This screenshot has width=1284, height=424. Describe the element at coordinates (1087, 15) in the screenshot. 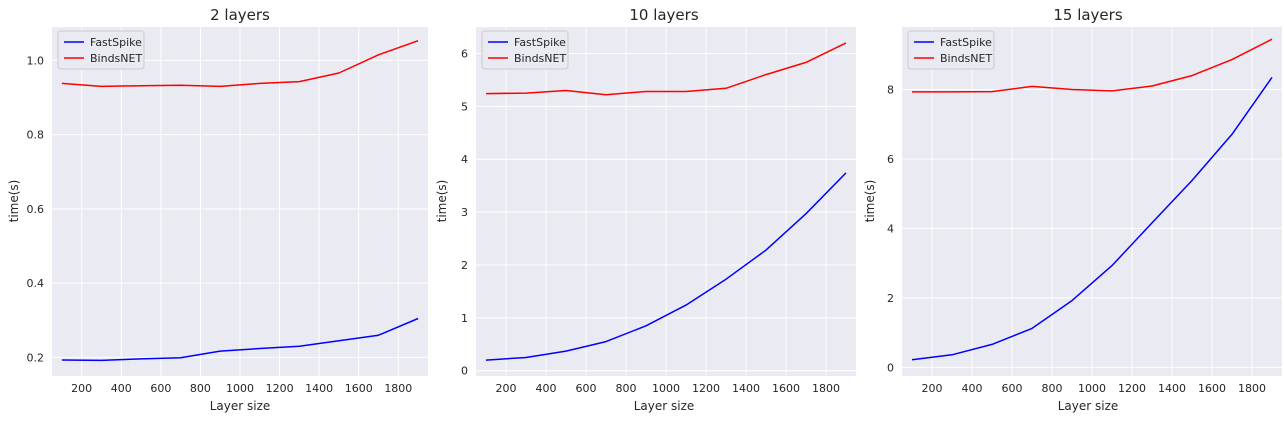

I see `chart-title: 15 layers` at that location.